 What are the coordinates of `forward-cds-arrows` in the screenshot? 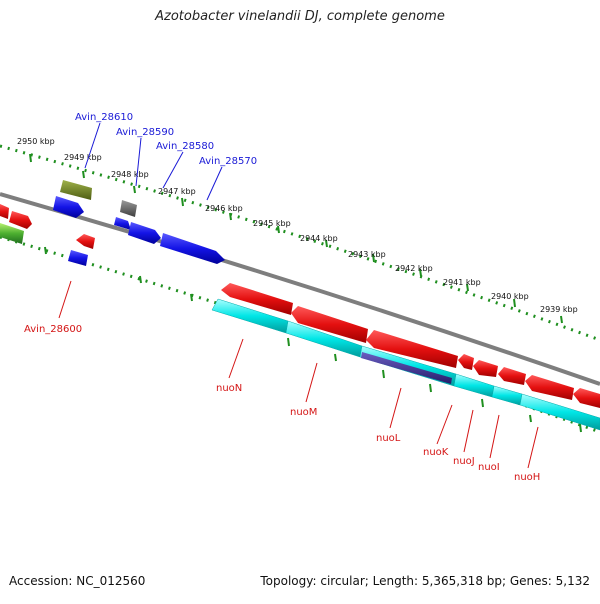 It's located at (139, 231).